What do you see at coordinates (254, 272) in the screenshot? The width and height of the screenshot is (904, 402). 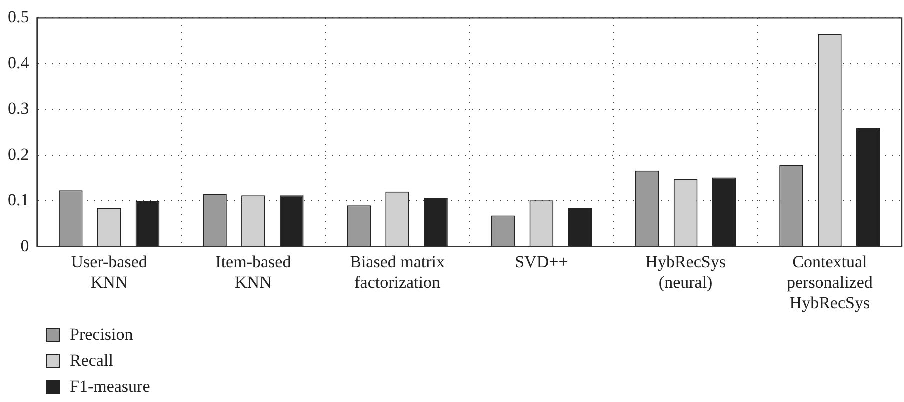 I see `x-tick-label: Item-based KNN` at bounding box center [254, 272].